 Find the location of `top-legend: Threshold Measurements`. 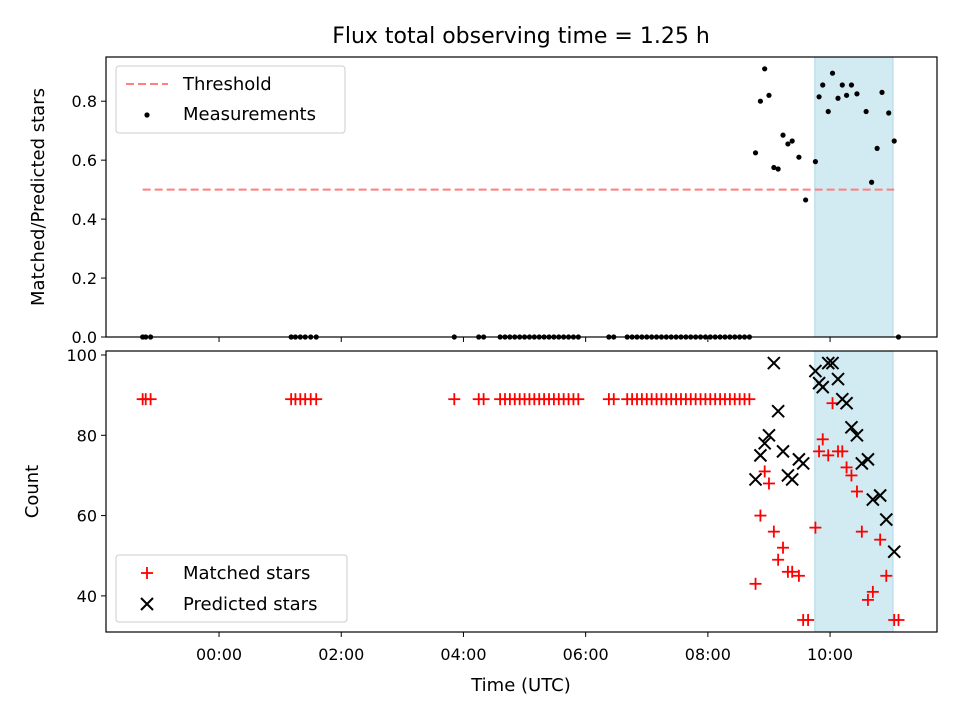

top-legend: Threshold Measurements is located at coordinates (230, 99).